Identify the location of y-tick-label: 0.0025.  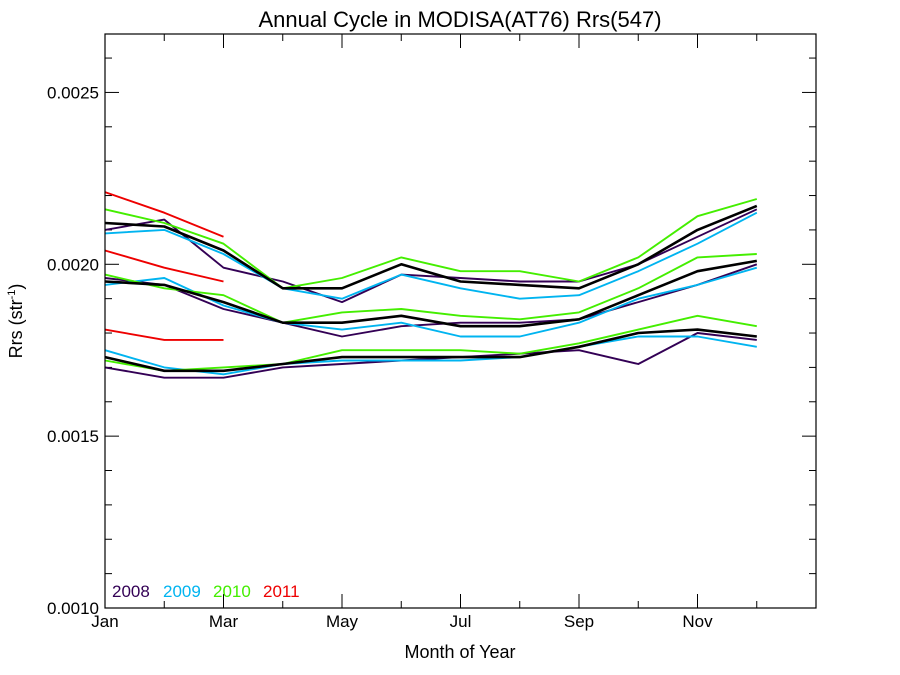
(73, 92).